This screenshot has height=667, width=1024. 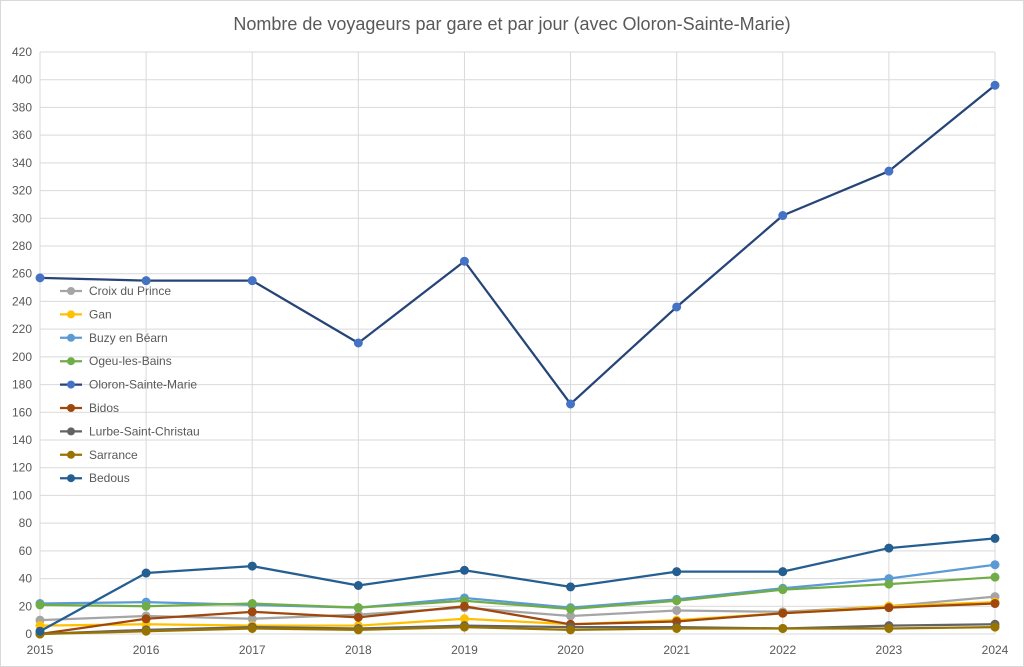 What do you see at coordinates (22, 412) in the screenshot?
I see `y-tick-label: 160` at bounding box center [22, 412].